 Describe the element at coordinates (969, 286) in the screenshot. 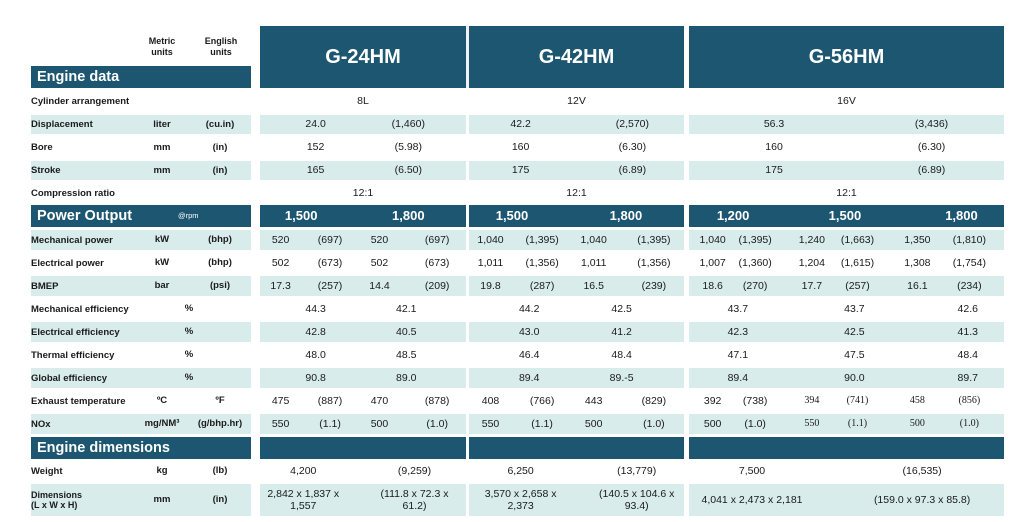

I see `value-bmep: (234)` at that location.